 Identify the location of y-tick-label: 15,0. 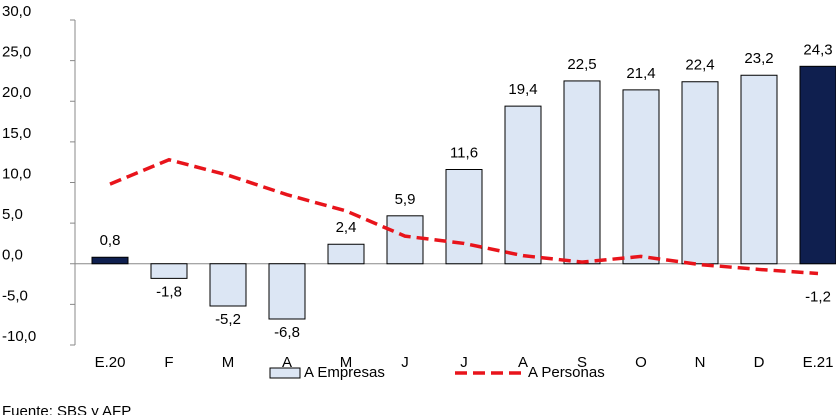
(16, 133).